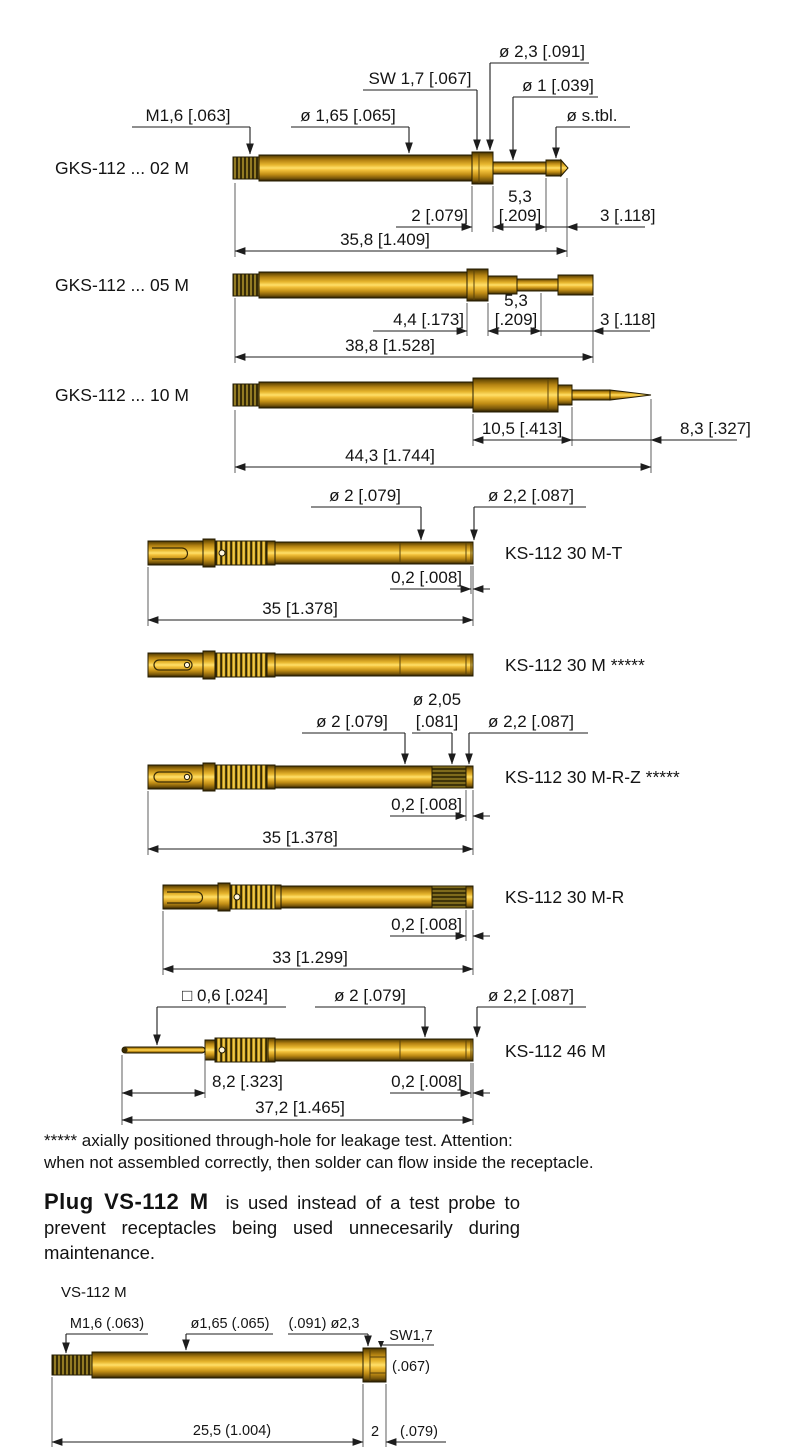 This screenshot has height=1448, width=793. I want to click on probe-ks30mr, so click(318, 897).